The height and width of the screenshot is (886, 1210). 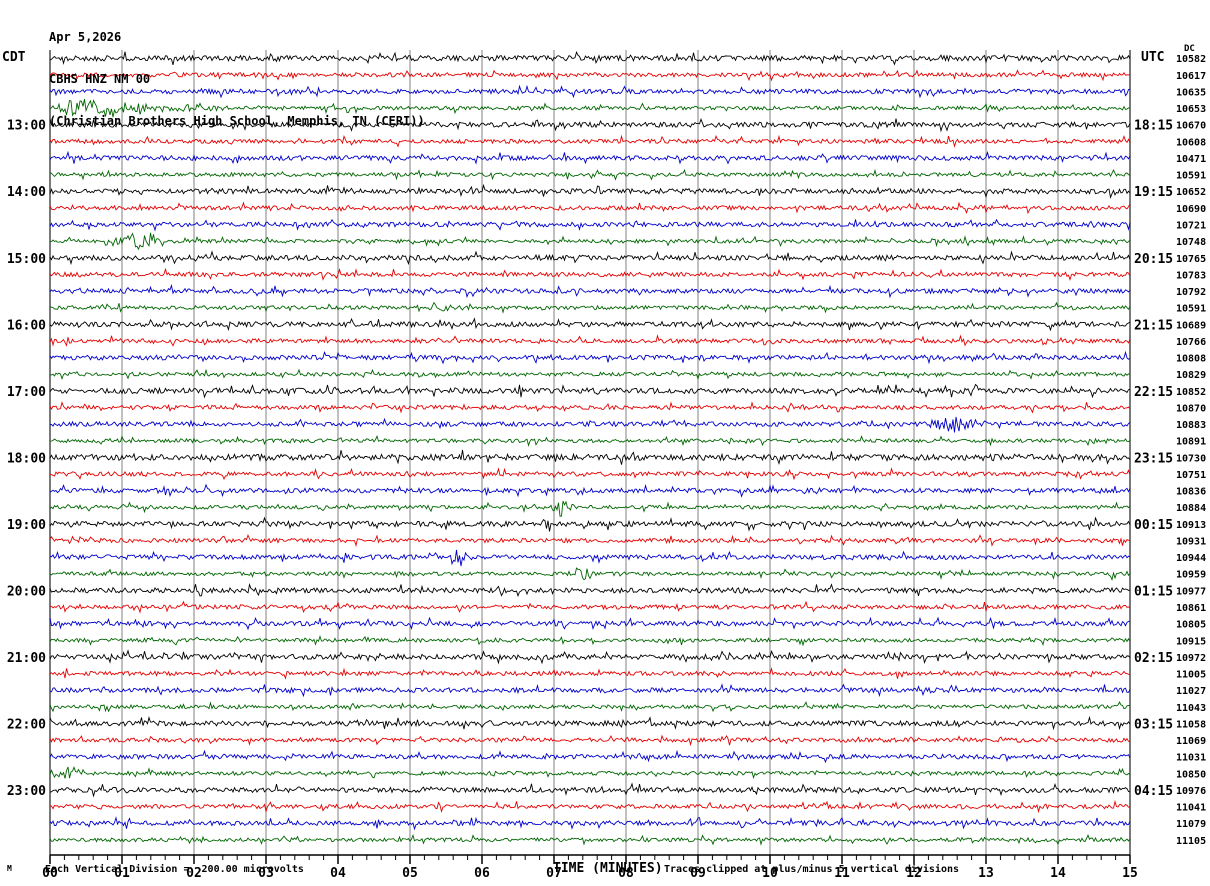 What do you see at coordinates (1153, 259) in the screenshot?
I see `hour-label-utc: 20:15` at bounding box center [1153, 259].